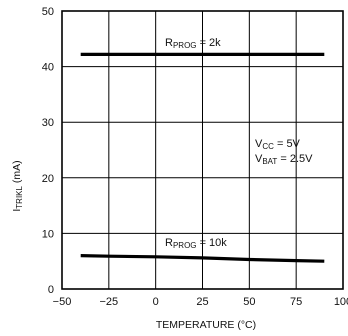 This screenshot has width=348, height=336. What do you see at coordinates (17, 185) in the screenshot?
I see `y-axis-title: ITRIKL (mA)` at bounding box center [17, 185].